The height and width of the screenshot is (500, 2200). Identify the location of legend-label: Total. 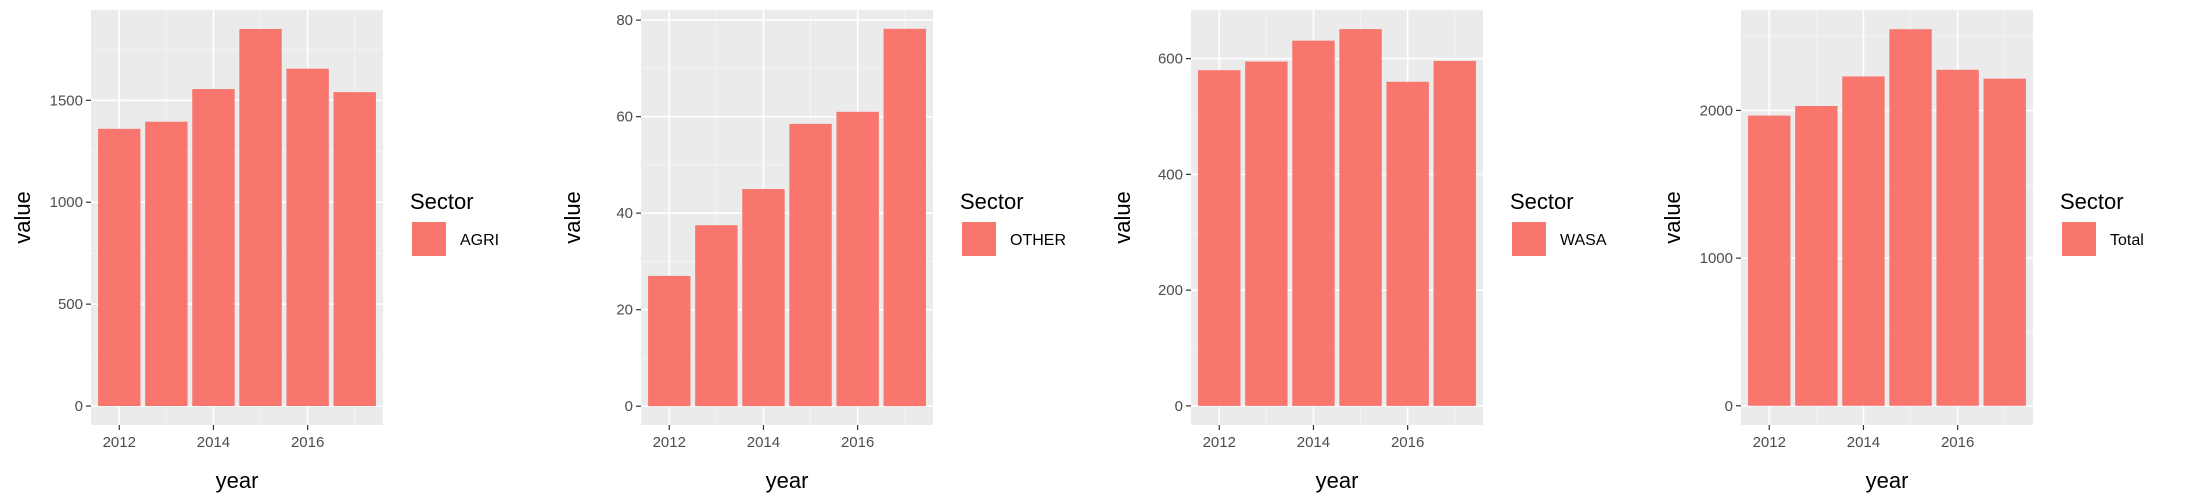
(2127, 240).